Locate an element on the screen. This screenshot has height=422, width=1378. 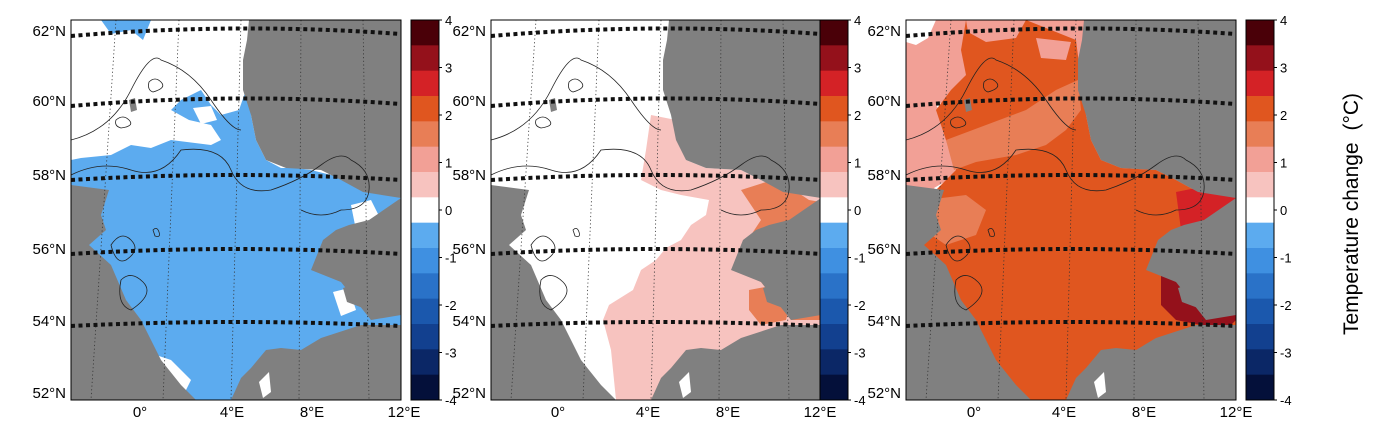
lon-labels: 0° 4°E 8°E 12°E 0° 4°E 8°E 12°E 0° 4°E 8°E 12°E is located at coordinates (693, 412).